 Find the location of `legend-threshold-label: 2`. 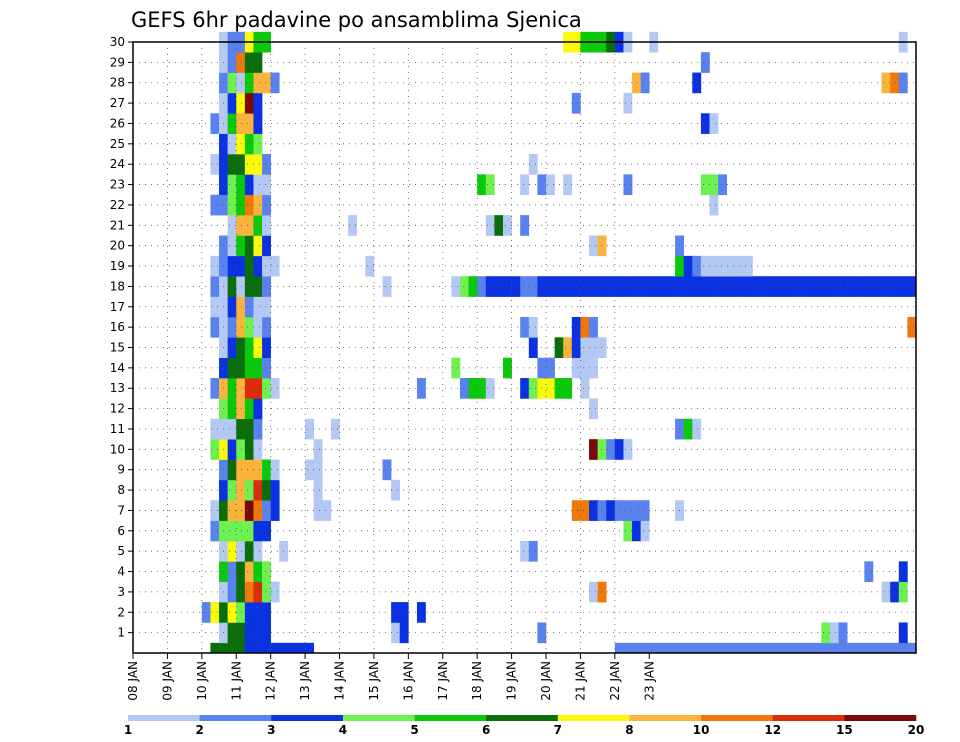

legend-threshold-label: 2 is located at coordinates (199, 730).